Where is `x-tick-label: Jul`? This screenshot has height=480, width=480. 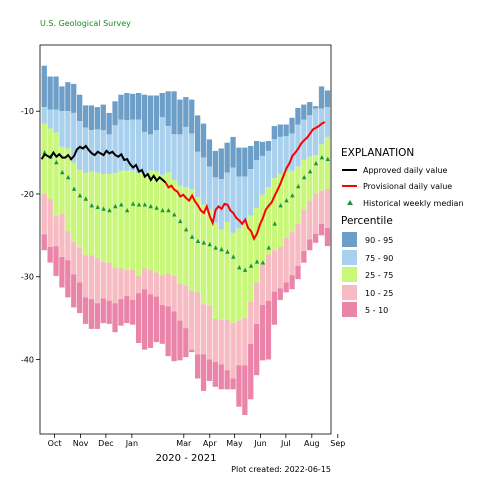
x-tick-label: Jul is located at coordinates (285, 443).